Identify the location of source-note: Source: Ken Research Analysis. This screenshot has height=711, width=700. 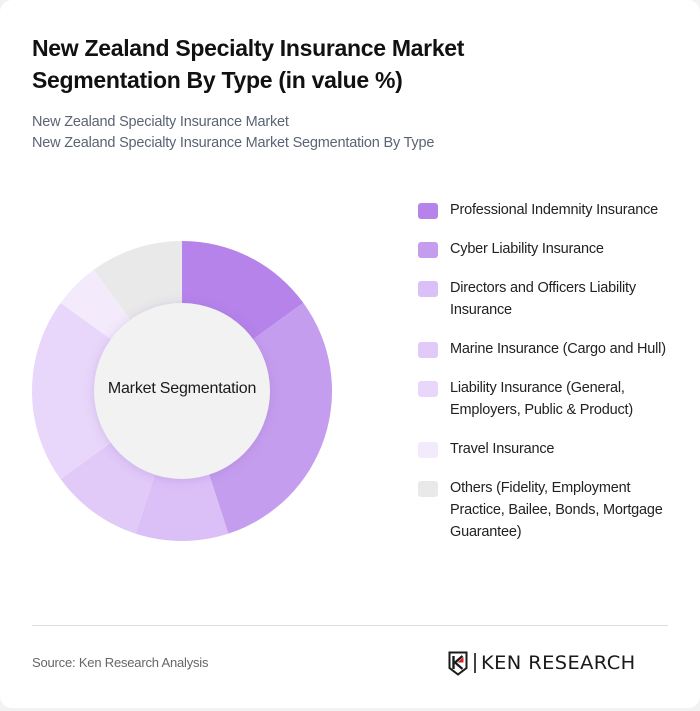
(120, 662).